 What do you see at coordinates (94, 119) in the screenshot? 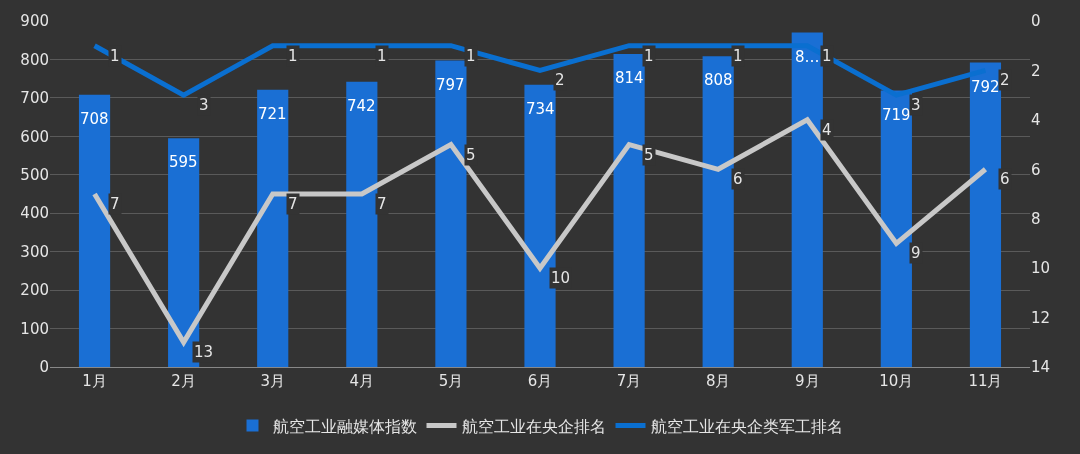
I see `data-label: 708` at bounding box center [94, 119].